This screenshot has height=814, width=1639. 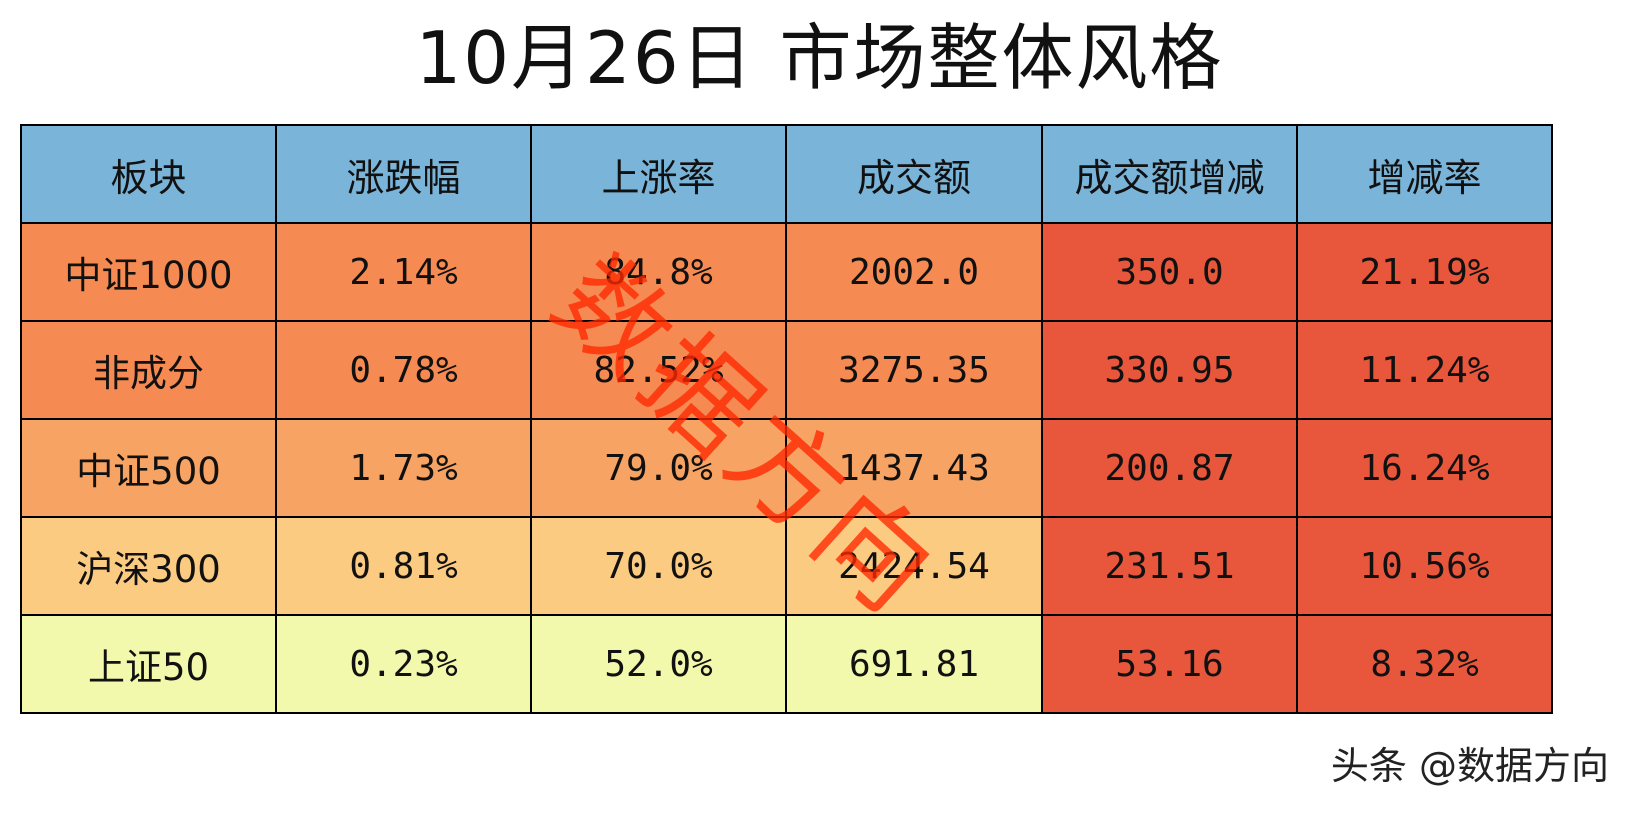 What do you see at coordinates (148, 468) in the screenshot?
I see `cell-sector: 中证500` at bounding box center [148, 468].